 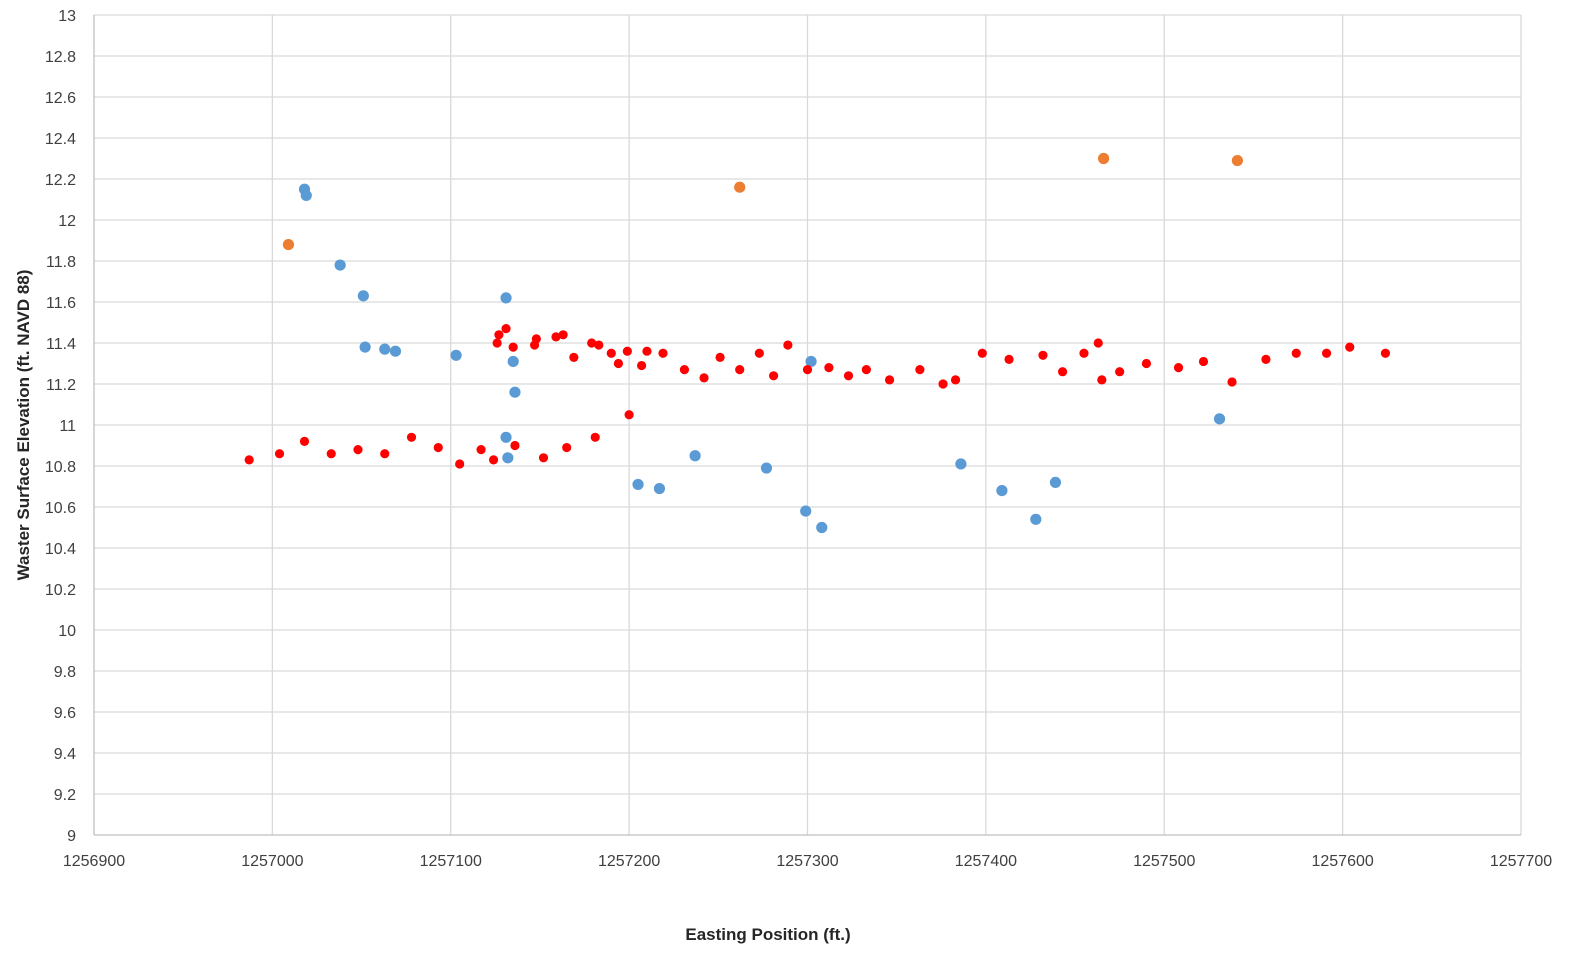 What do you see at coordinates (61, 385) in the screenshot?
I see `y-tick-label: 11.2` at bounding box center [61, 385].